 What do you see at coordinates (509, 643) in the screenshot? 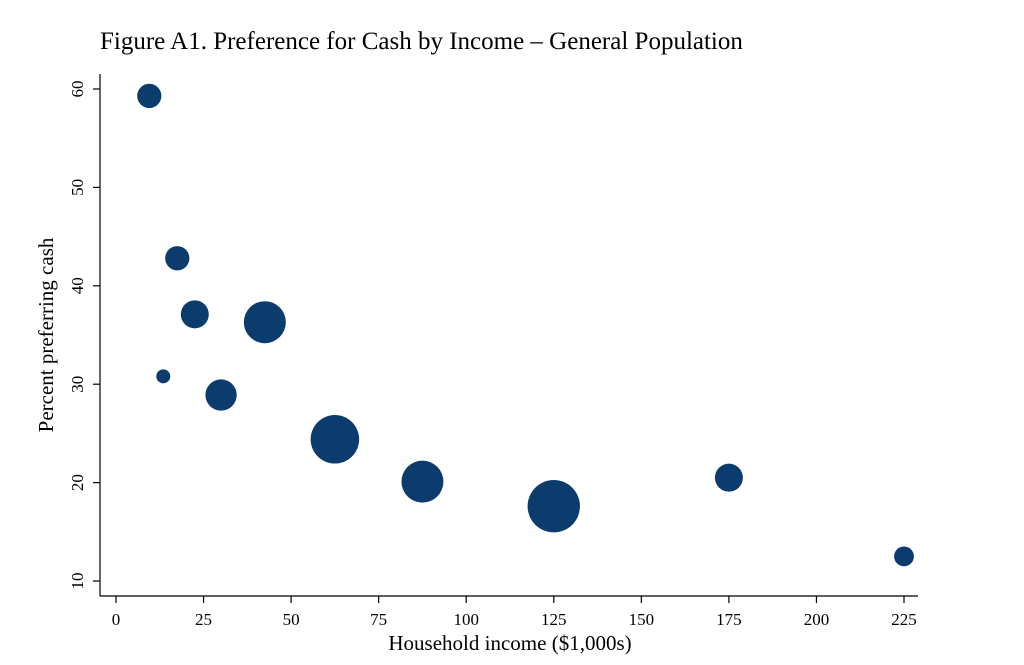
I see `x-axis-label: Household income ($1,000s)` at bounding box center [509, 643].